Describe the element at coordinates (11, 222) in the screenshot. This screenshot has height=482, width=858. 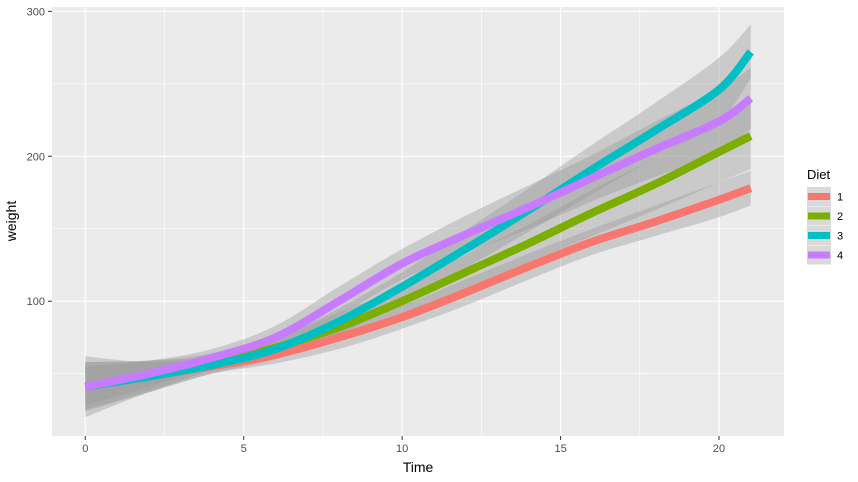
I see `y-axis-title: weight` at that location.